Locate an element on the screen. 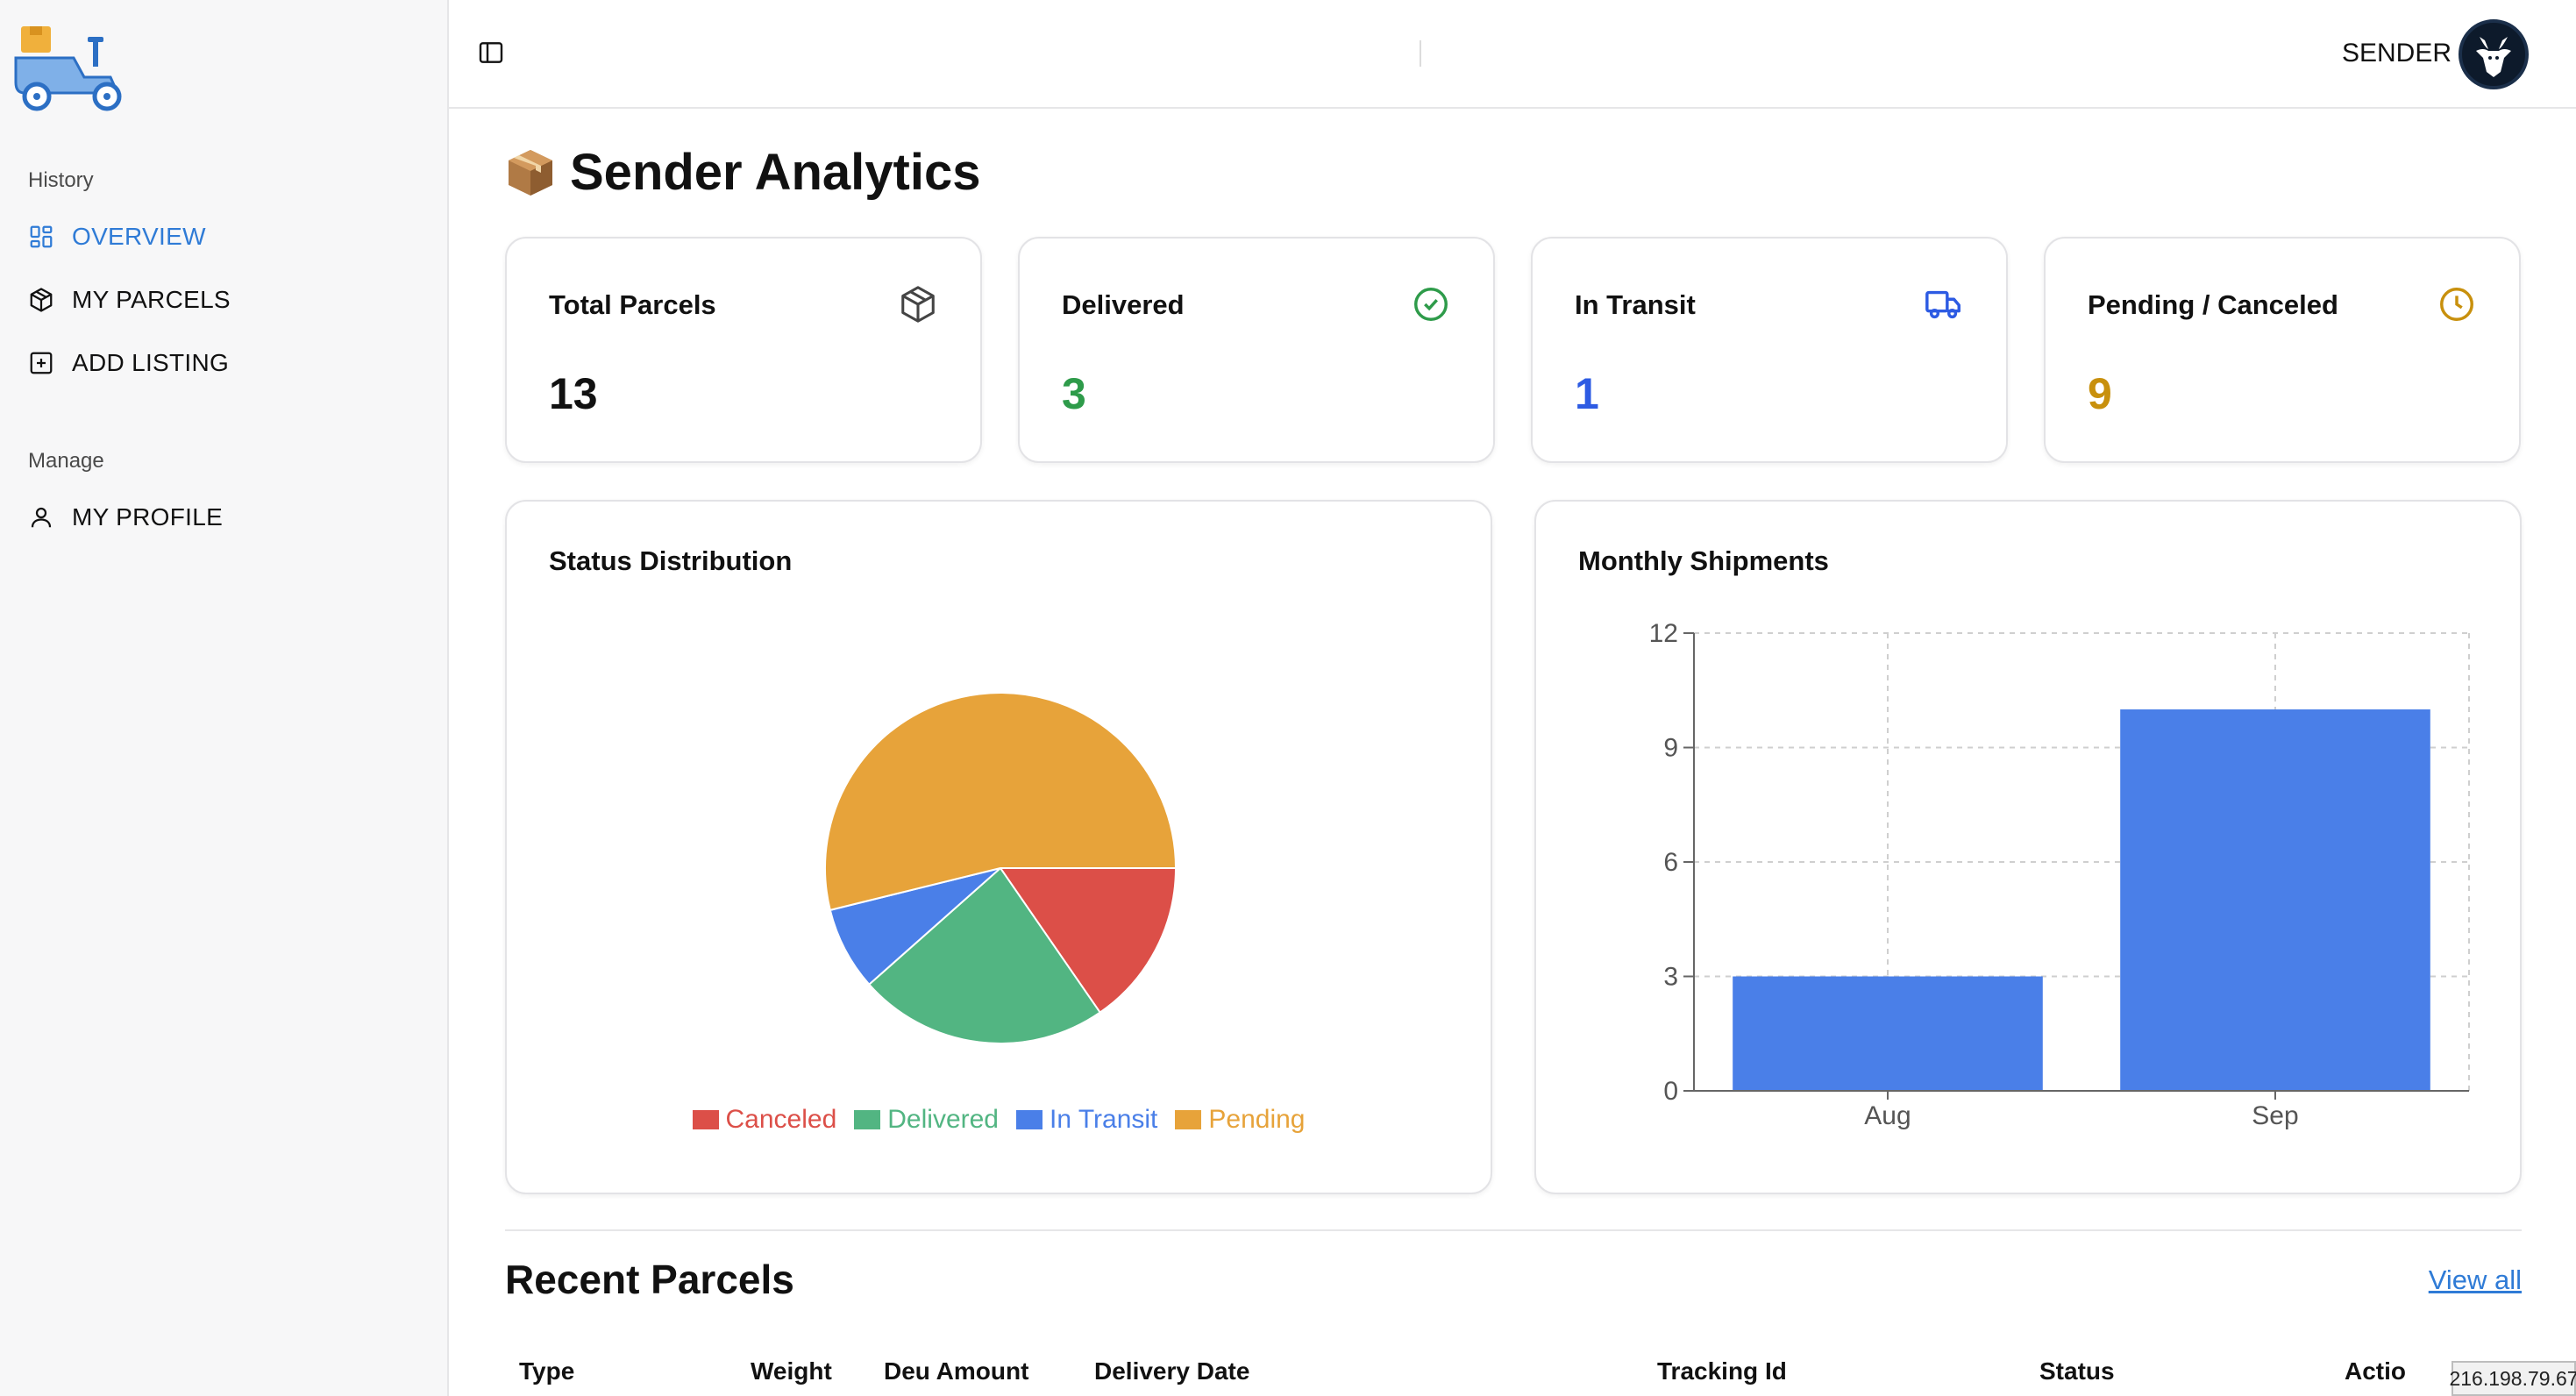 The width and height of the screenshot is (2576, 1396). page-title: Sender Analytics is located at coordinates (742, 172).